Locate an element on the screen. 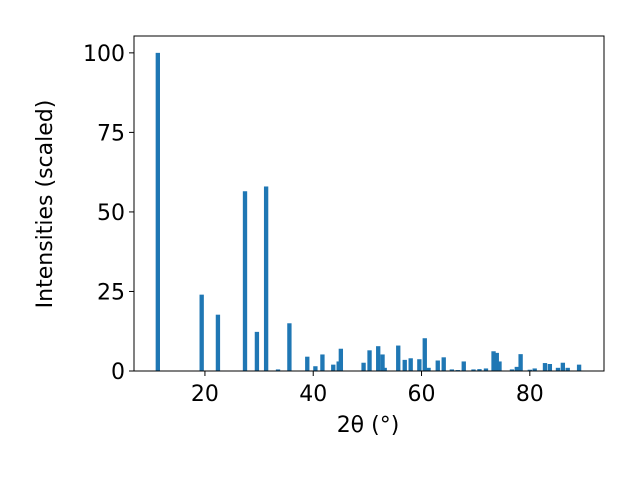  y-tick-label: 100 is located at coordinates (104, 54).